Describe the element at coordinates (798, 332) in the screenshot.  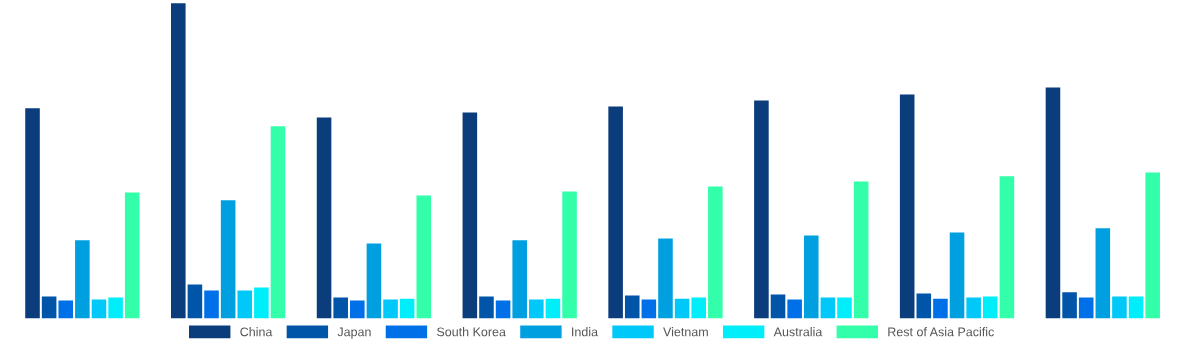
I see `legend-label: Australia` at that location.